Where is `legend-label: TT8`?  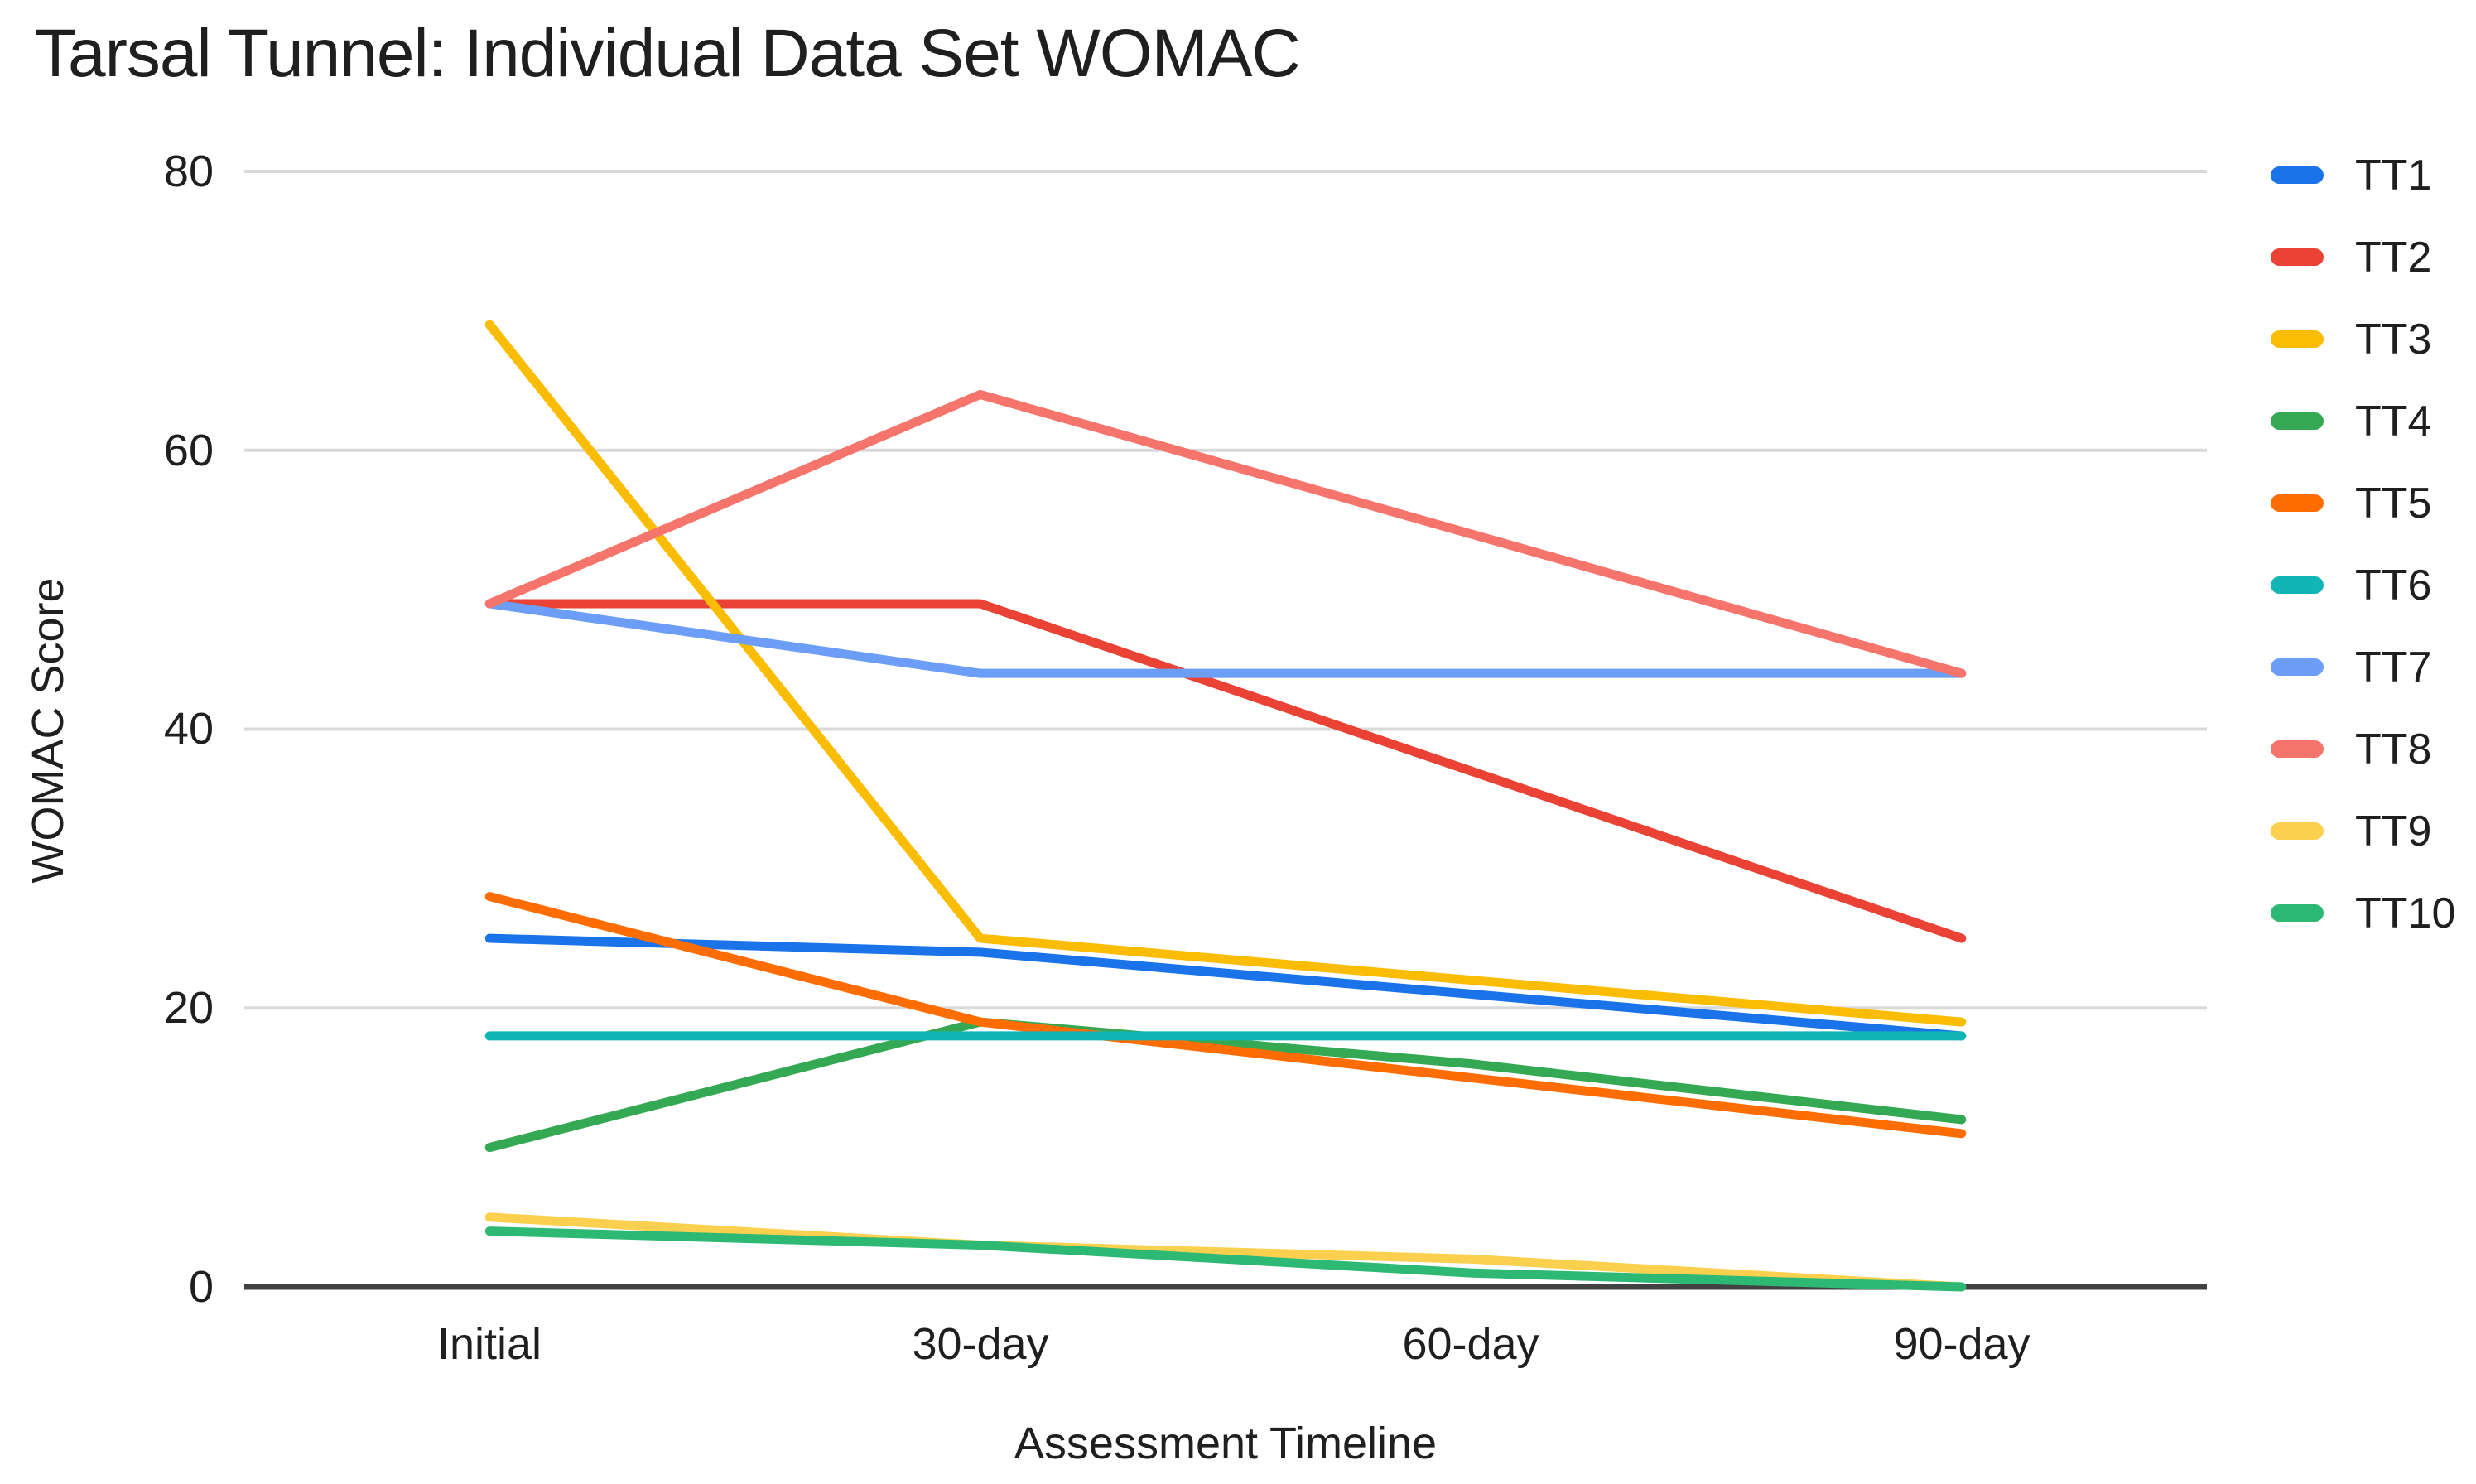
legend-label: TT8 is located at coordinates (2393, 749).